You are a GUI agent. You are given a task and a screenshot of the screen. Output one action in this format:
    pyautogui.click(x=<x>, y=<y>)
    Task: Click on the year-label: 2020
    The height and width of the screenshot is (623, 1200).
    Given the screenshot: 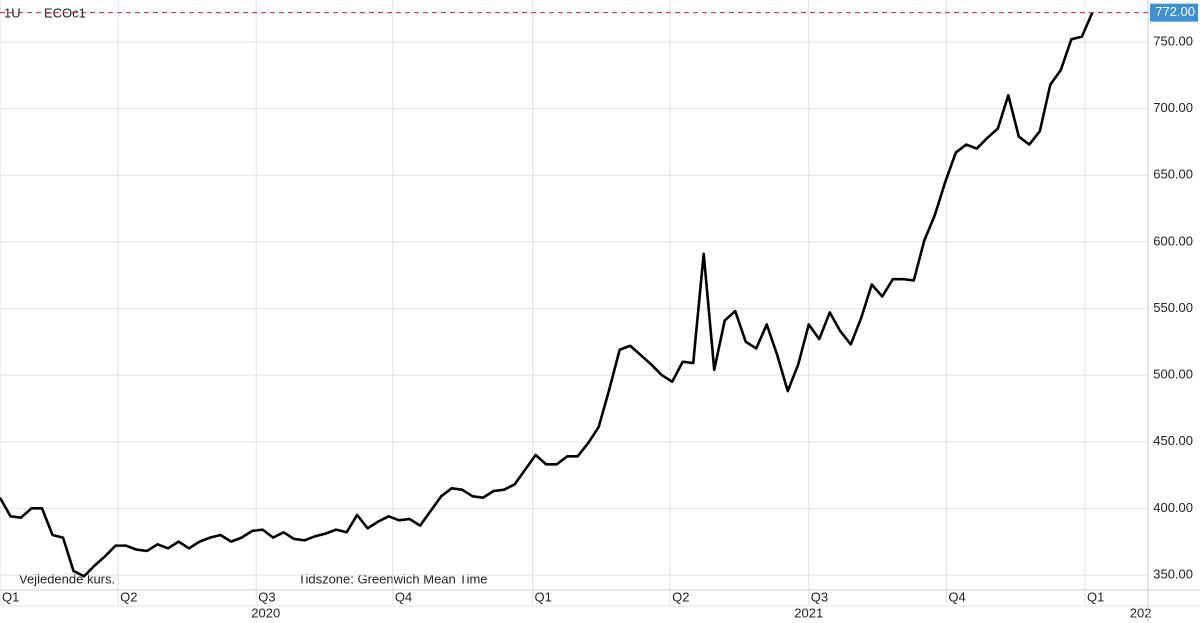 What is the action you would take?
    pyautogui.click(x=265, y=612)
    